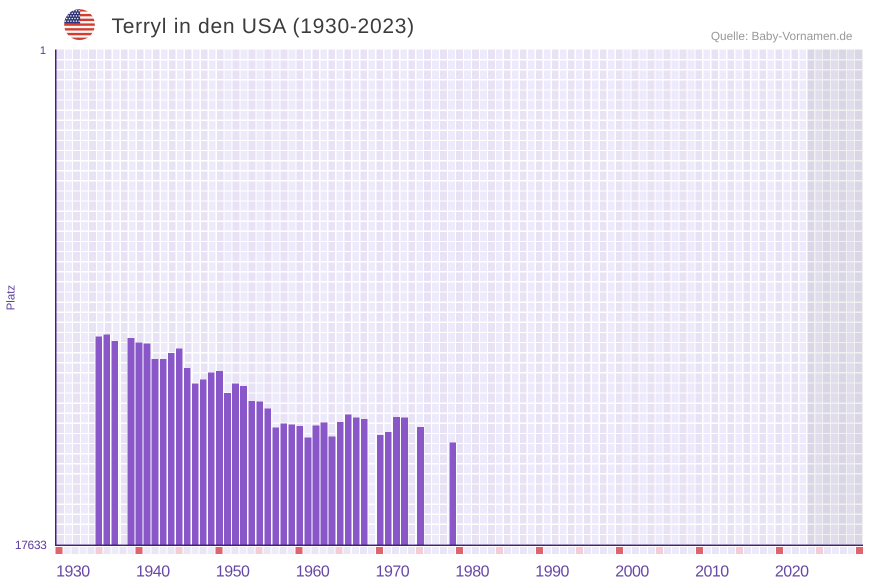  Describe the element at coordinates (552, 571) in the screenshot. I see `svg-text: 1990` at that location.